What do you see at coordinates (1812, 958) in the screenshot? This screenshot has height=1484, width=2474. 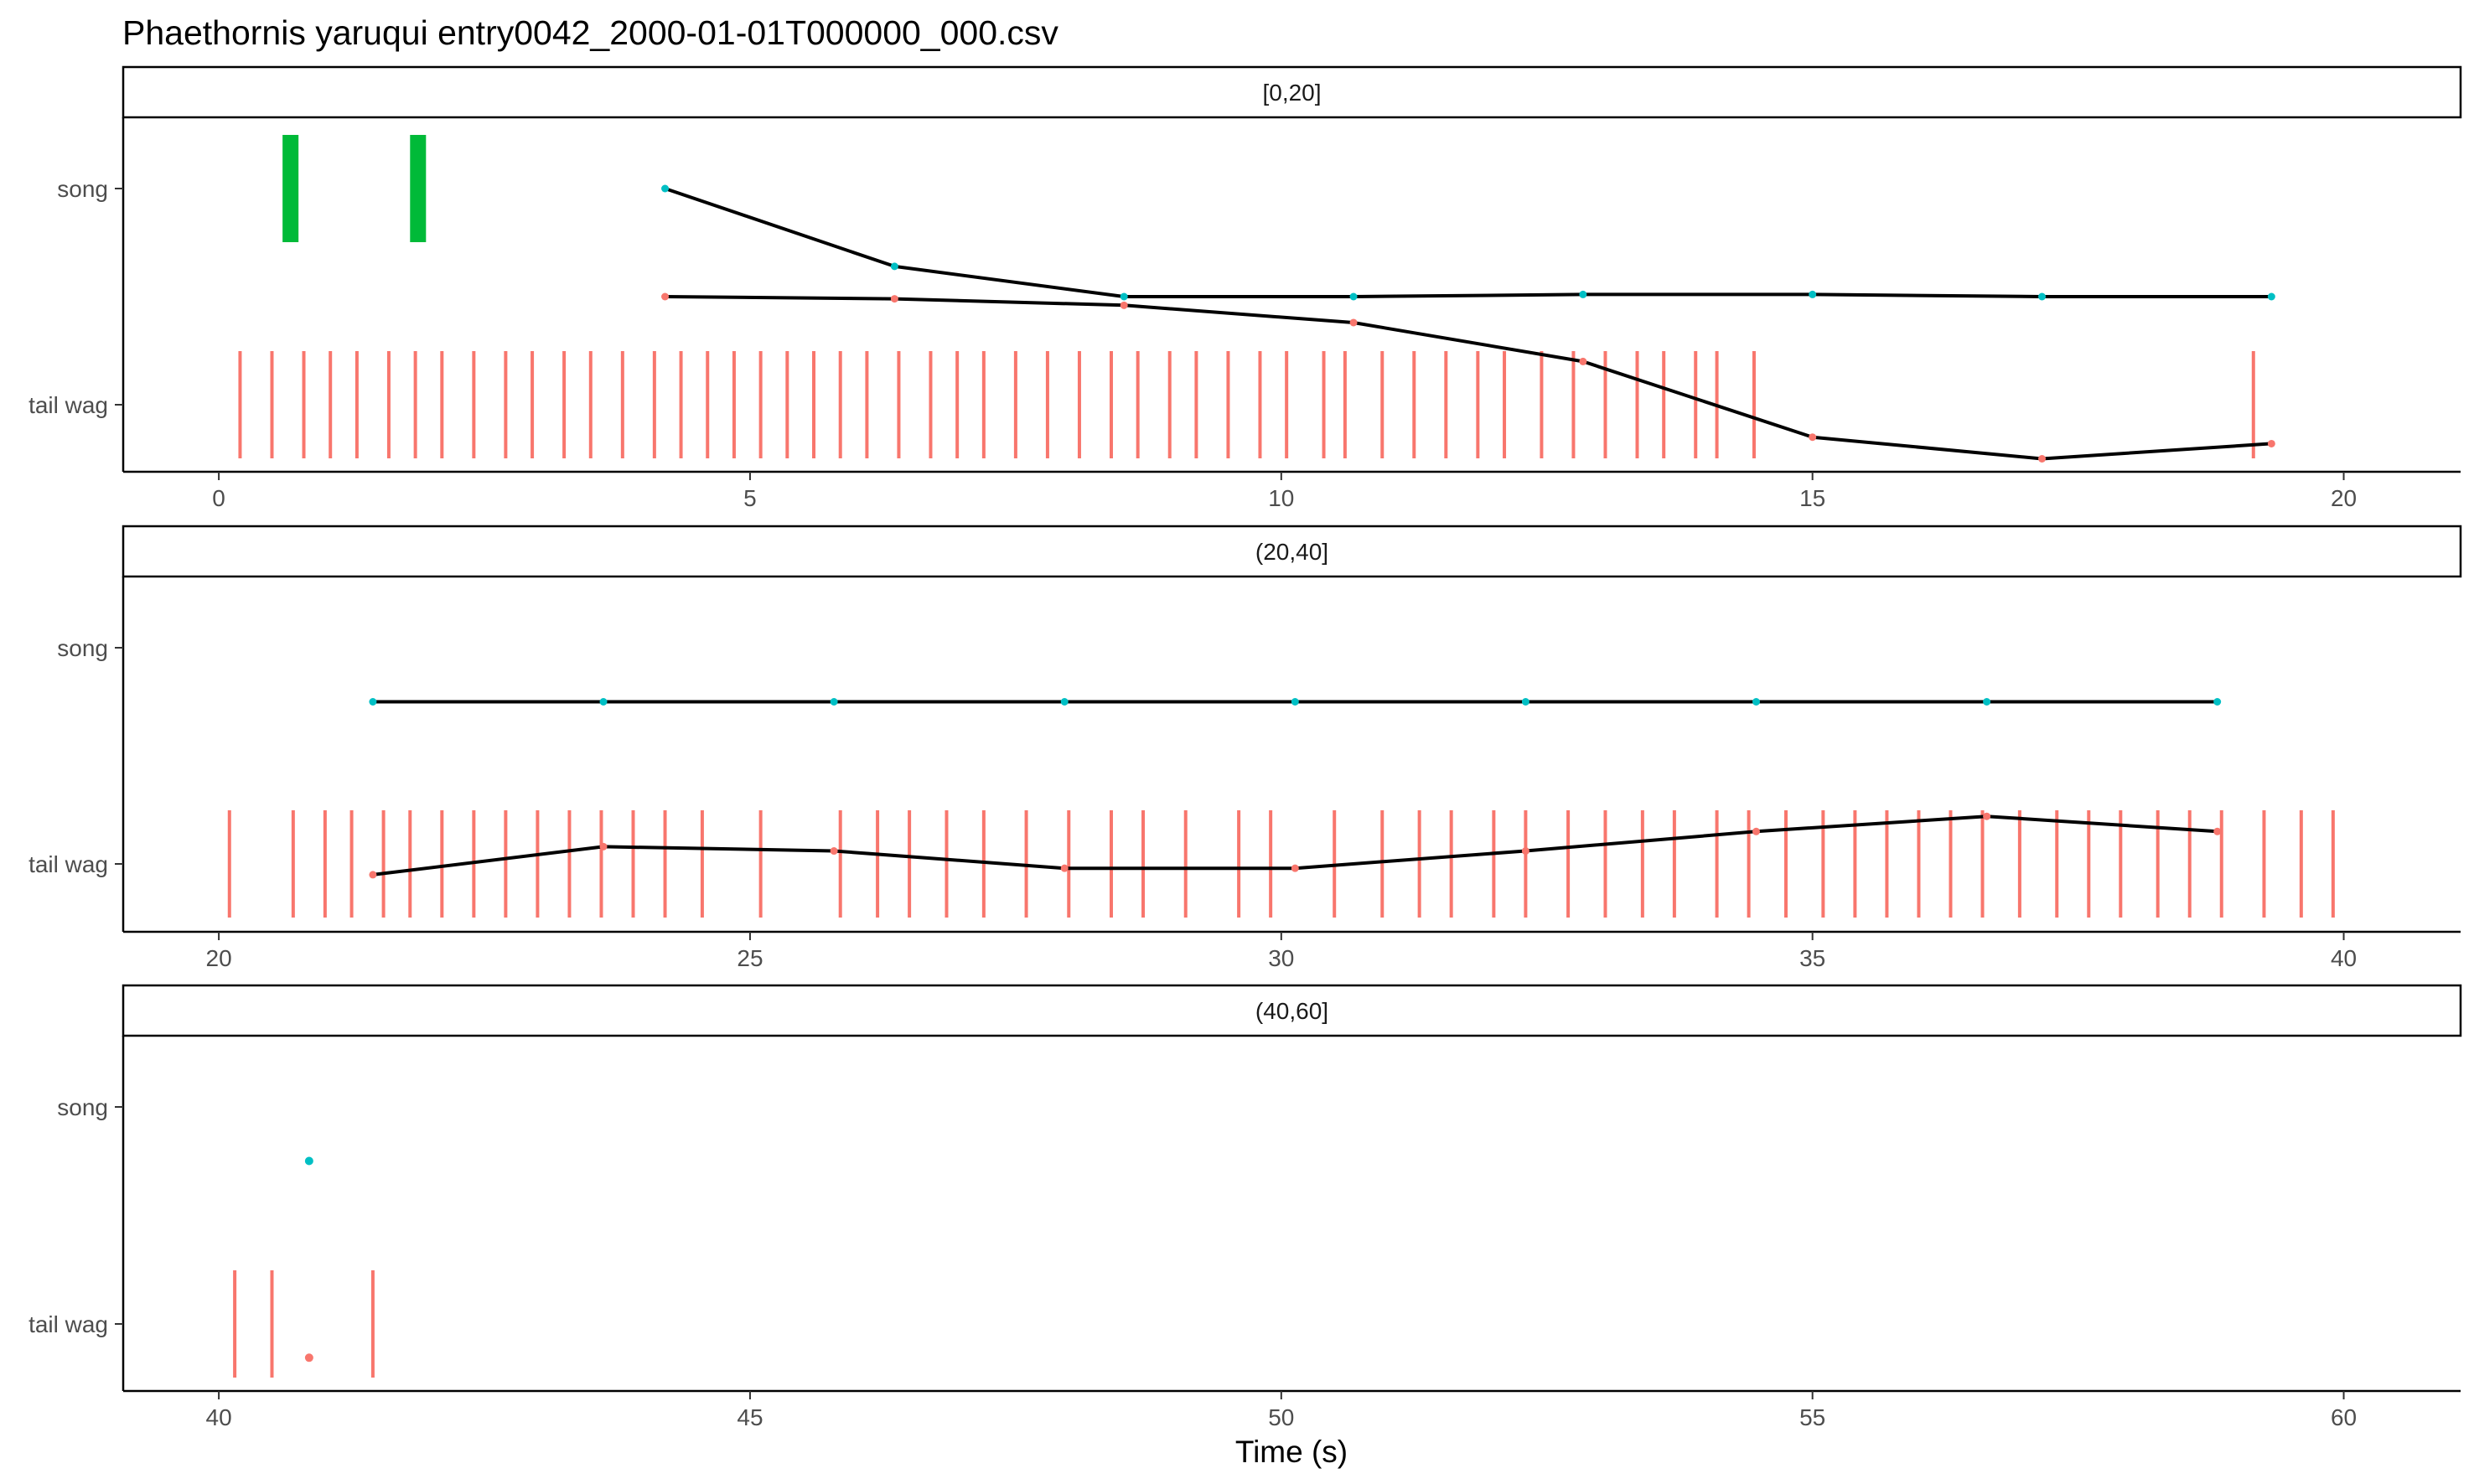 I see `x-tick-label: 35` at bounding box center [1812, 958].